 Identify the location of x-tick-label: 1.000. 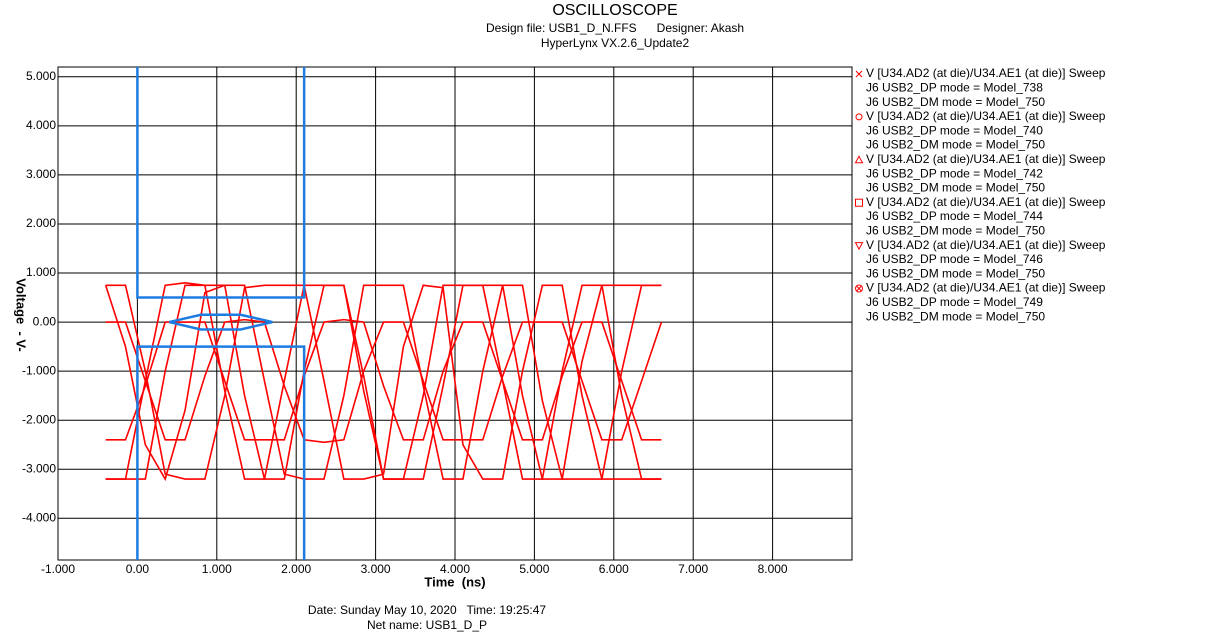
(217, 569).